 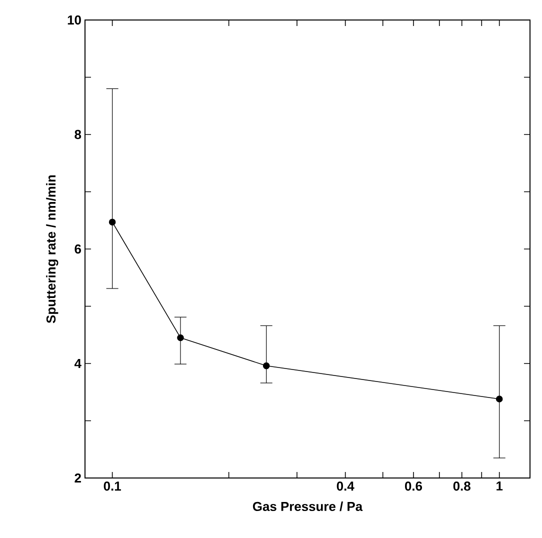 I want to click on y-tick-label: 4, so click(x=78, y=363).